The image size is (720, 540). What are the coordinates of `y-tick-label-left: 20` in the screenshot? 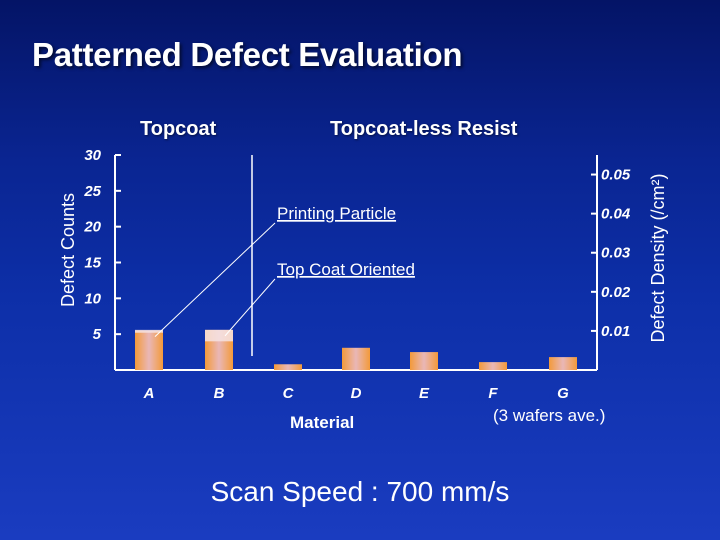 It's located at (92, 227).